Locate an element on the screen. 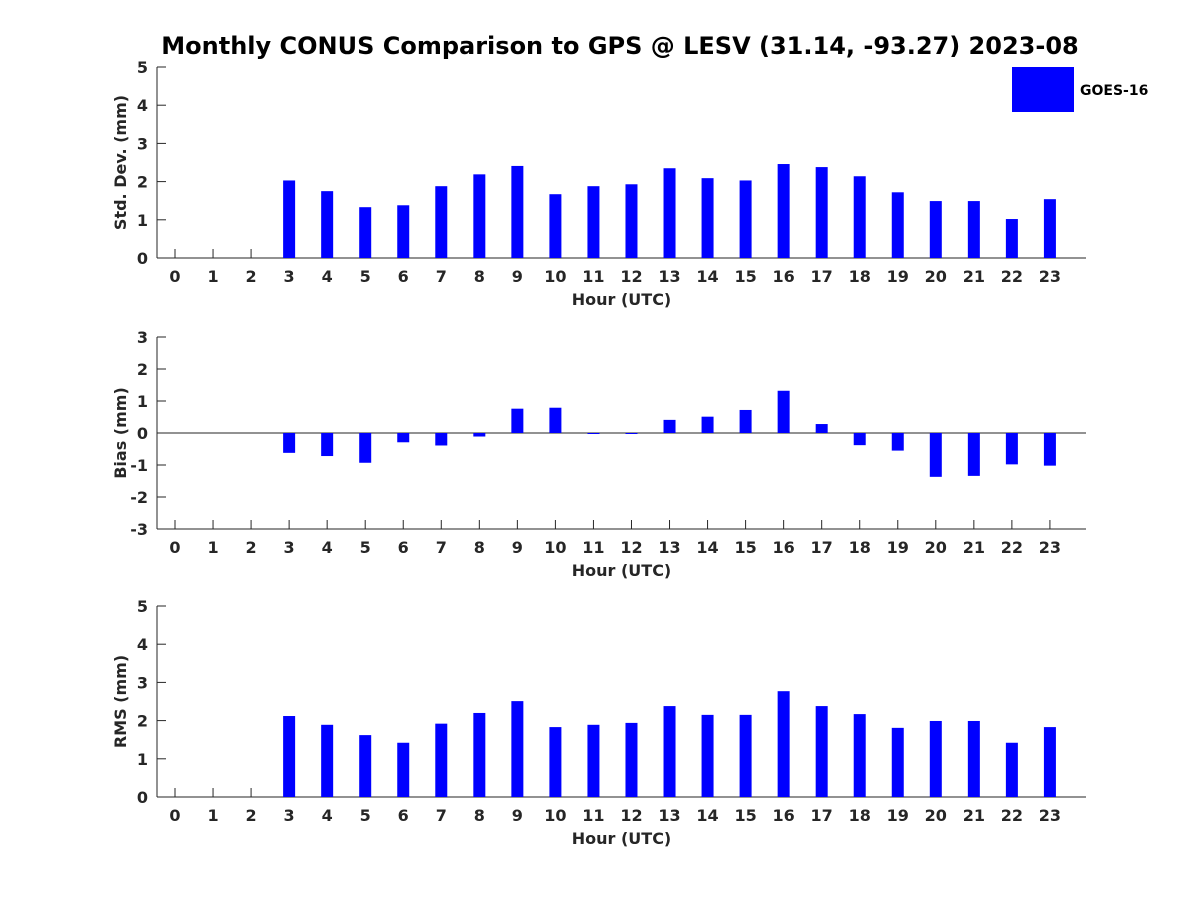 The height and width of the screenshot is (900, 1200). x-tick-label: 22 is located at coordinates (1012, 815).